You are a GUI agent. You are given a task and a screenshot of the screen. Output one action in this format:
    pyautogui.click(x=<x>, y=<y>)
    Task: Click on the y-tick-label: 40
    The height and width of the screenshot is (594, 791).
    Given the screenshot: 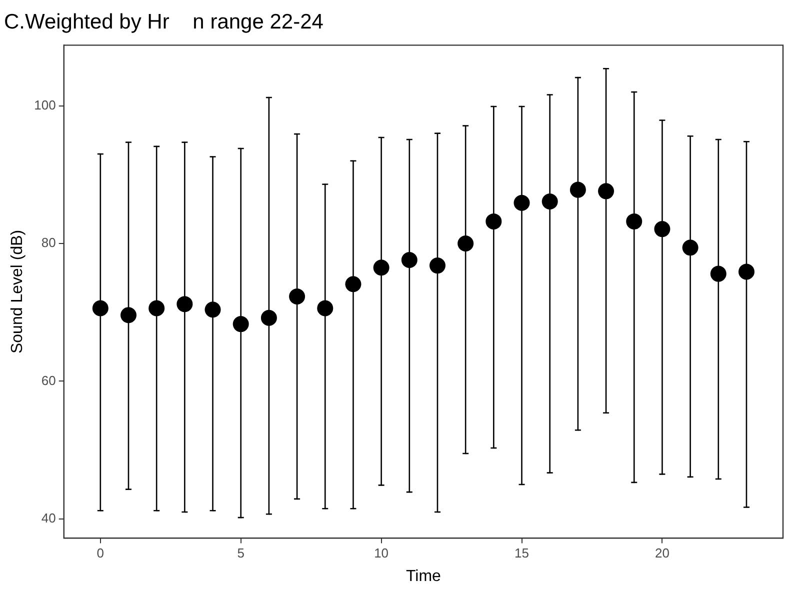 What is the action you would take?
    pyautogui.click(x=48, y=518)
    